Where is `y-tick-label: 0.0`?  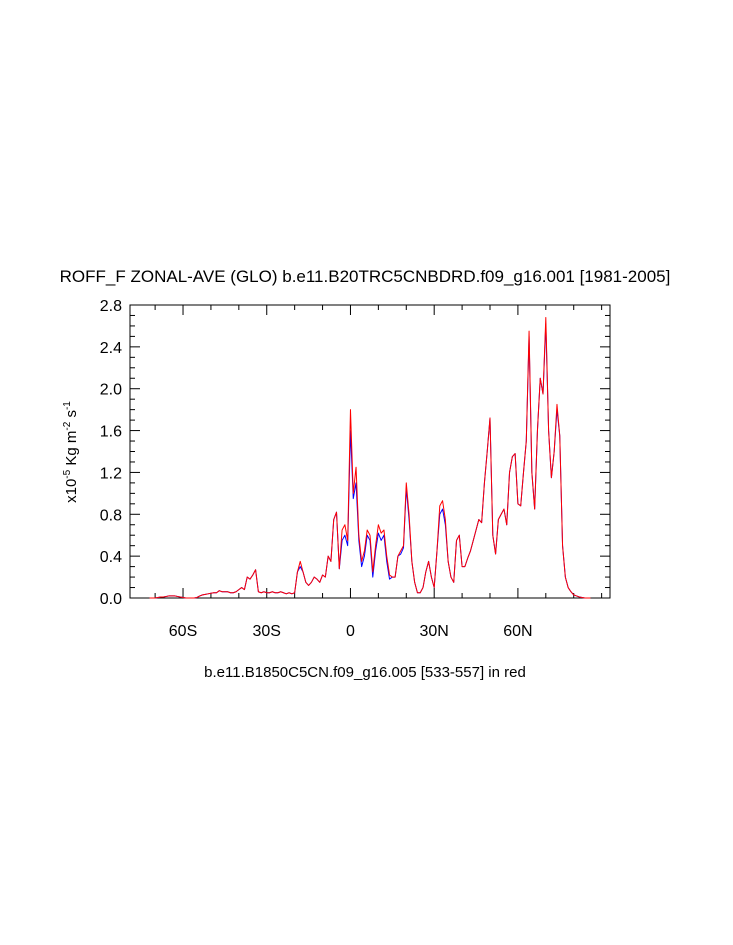 y-tick-label: 0.0 is located at coordinates (111, 599).